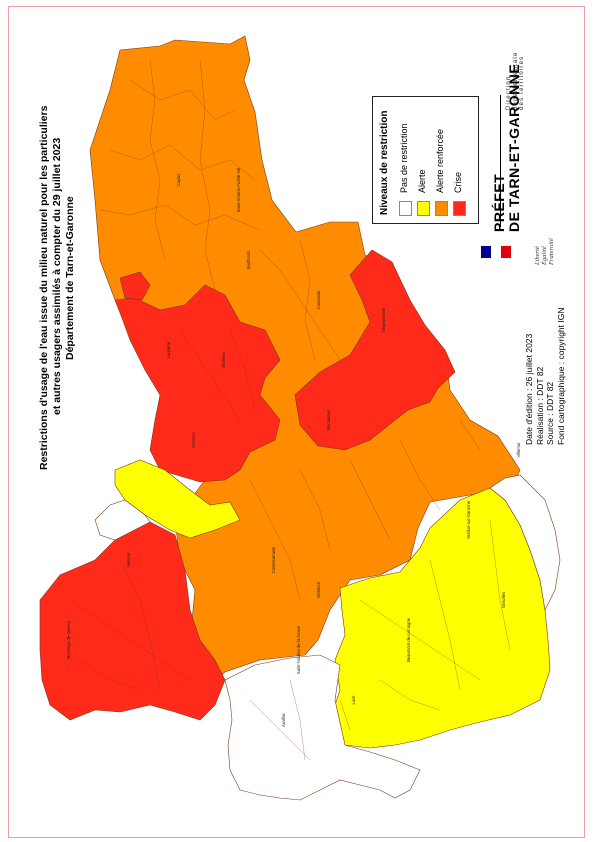 Image resolution: width=595 pixels, height=842 pixels. I want to click on commune-label: Saint-Antonin-Noble-Val, so click(238, 190).